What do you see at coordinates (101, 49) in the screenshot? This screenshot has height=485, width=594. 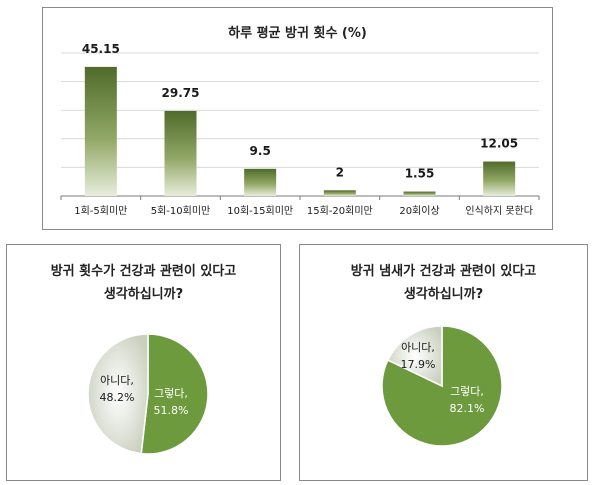 I see `data-label: 45.15` at bounding box center [101, 49].